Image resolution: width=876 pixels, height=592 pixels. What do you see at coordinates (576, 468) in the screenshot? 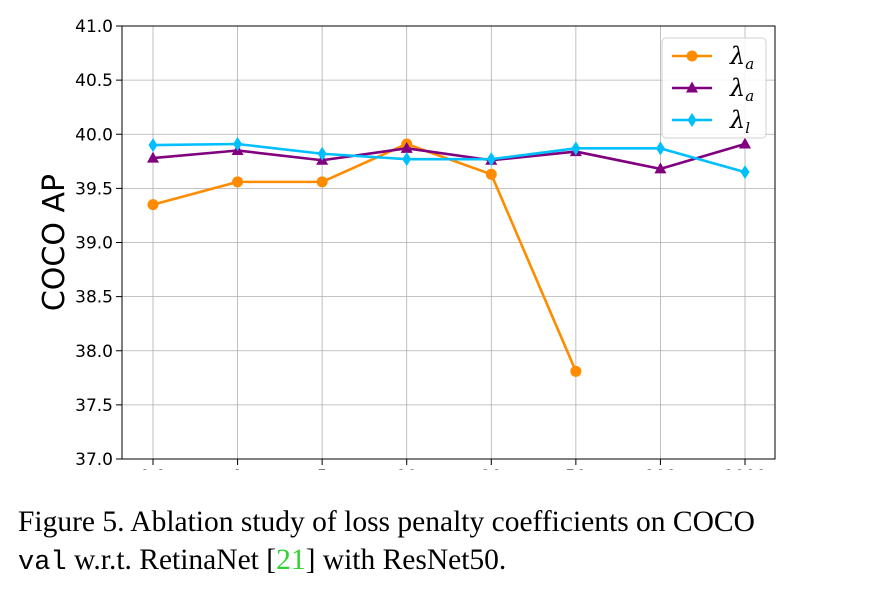
I see `x-tick-label: 50` at bounding box center [576, 468].